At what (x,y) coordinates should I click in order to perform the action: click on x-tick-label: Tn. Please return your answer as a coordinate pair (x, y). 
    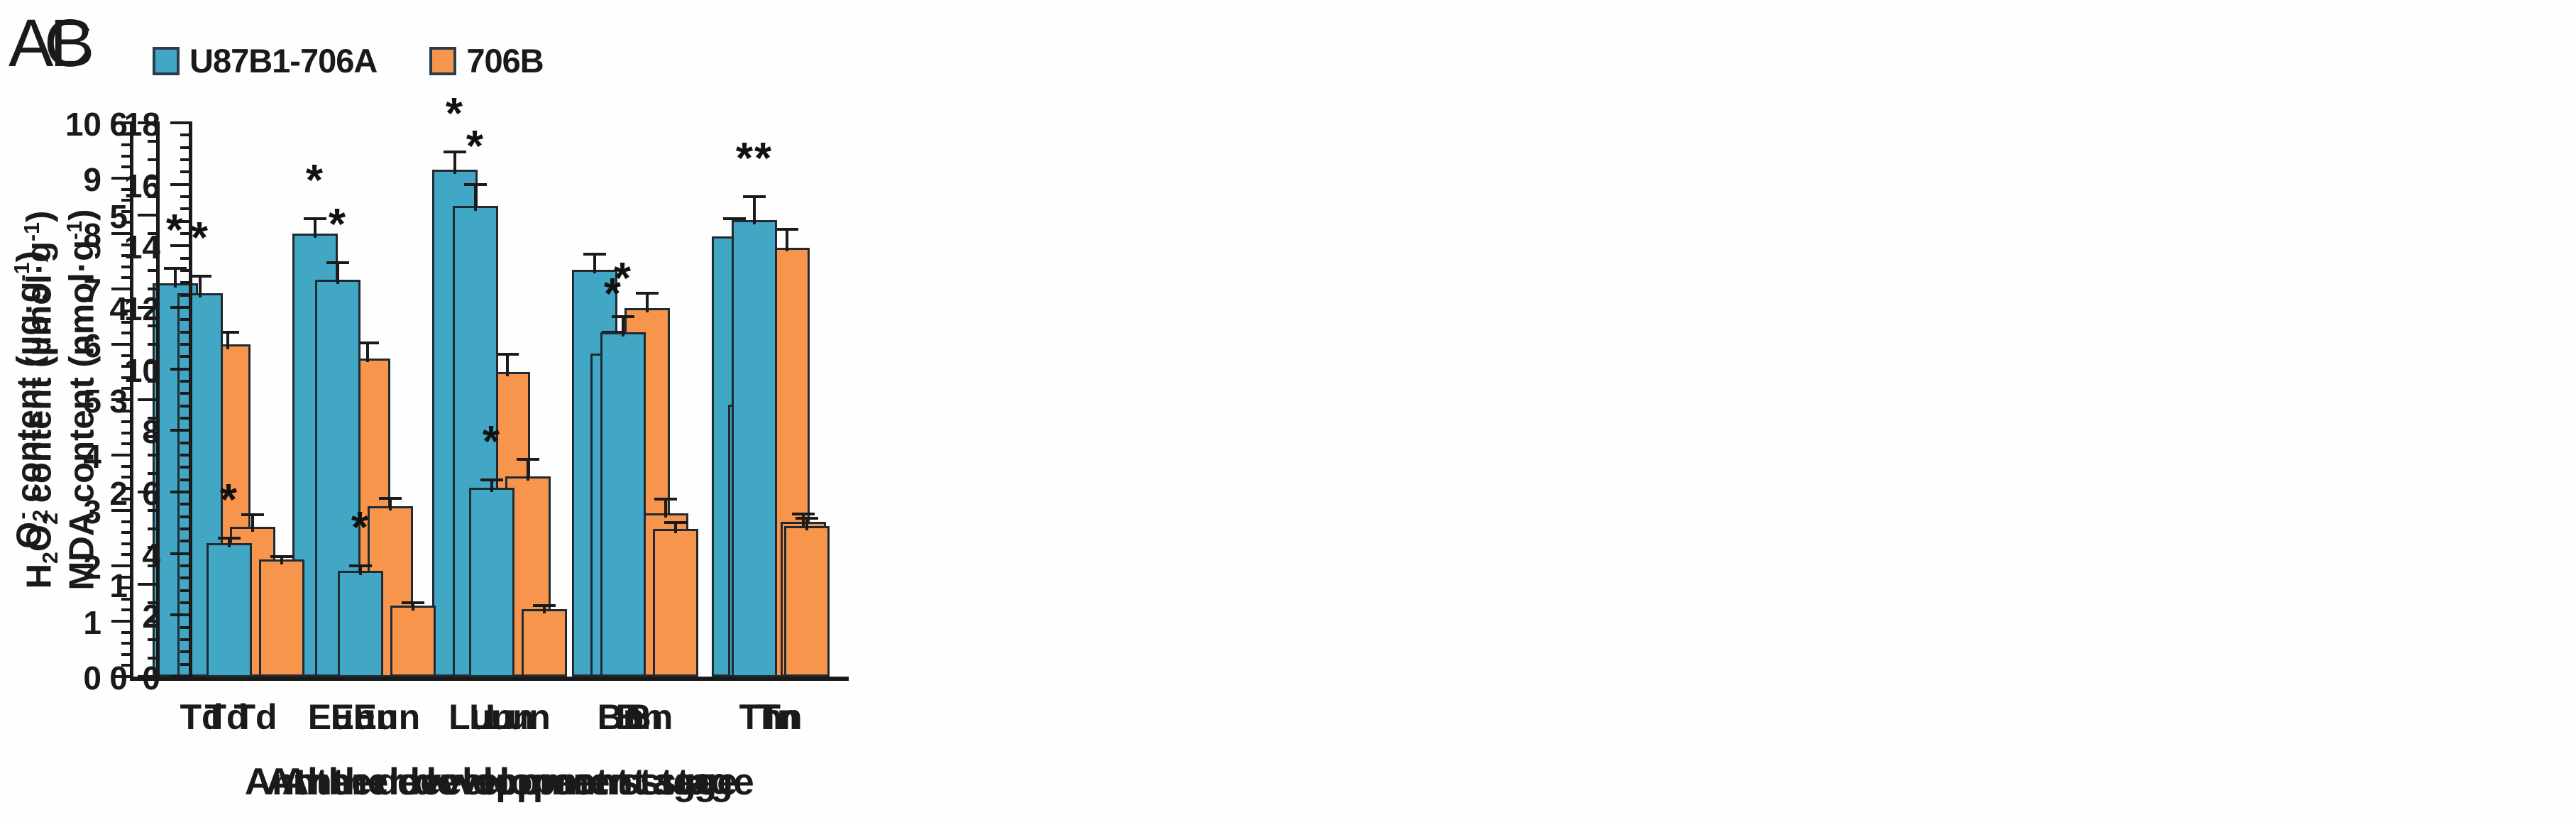
    Looking at the image, I should click on (777, 717).